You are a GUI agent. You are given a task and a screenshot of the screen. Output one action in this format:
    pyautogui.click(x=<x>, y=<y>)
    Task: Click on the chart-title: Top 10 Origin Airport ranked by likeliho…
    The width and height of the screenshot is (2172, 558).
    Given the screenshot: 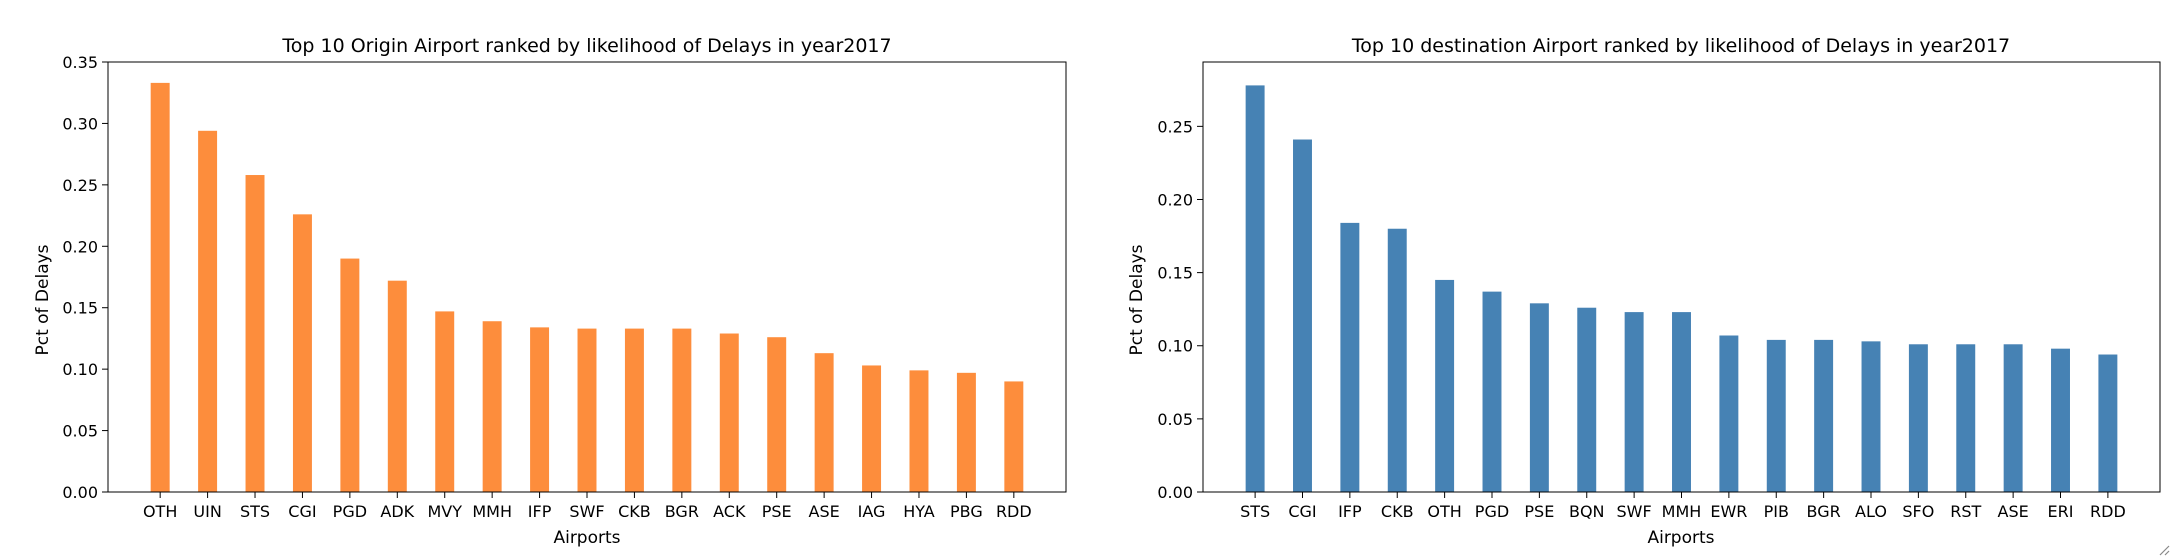 What is the action you would take?
    pyautogui.click(x=586, y=46)
    